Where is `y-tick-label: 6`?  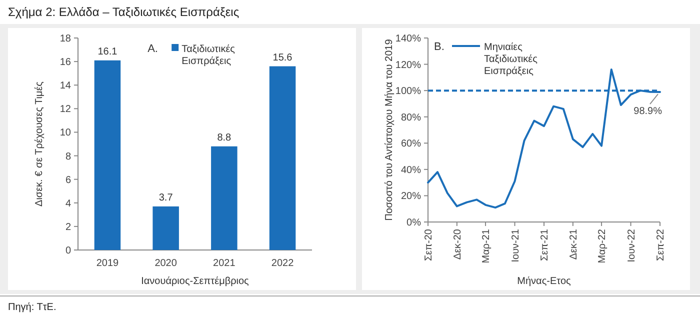
y-tick-label: 6 is located at coordinates (68, 180).